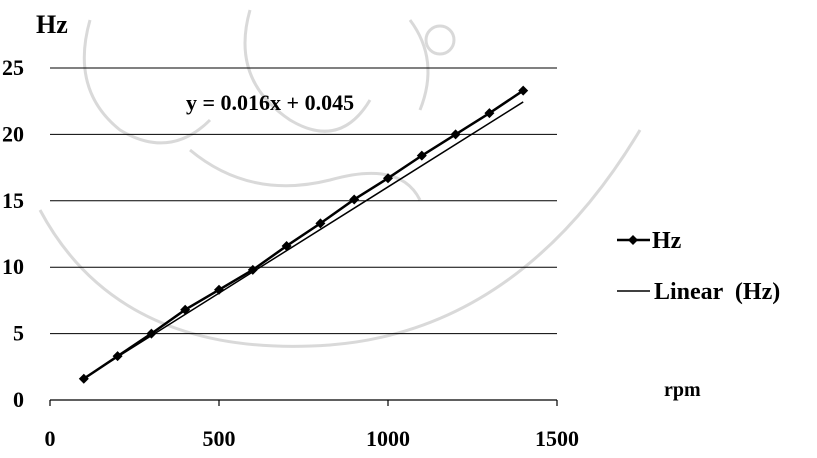  I want to click on legend-hz-label: Hz, so click(667, 241).